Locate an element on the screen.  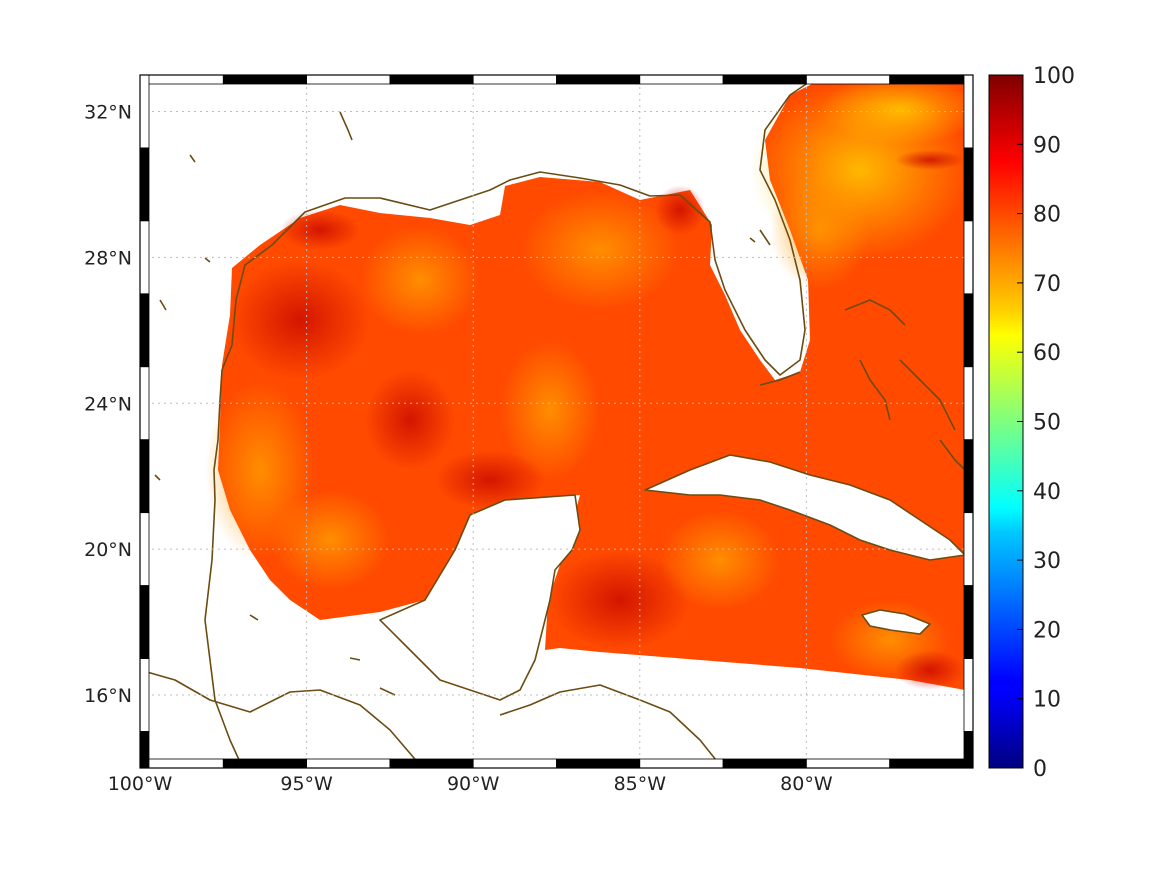
jamaica-island is located at coordinates (896, 622).